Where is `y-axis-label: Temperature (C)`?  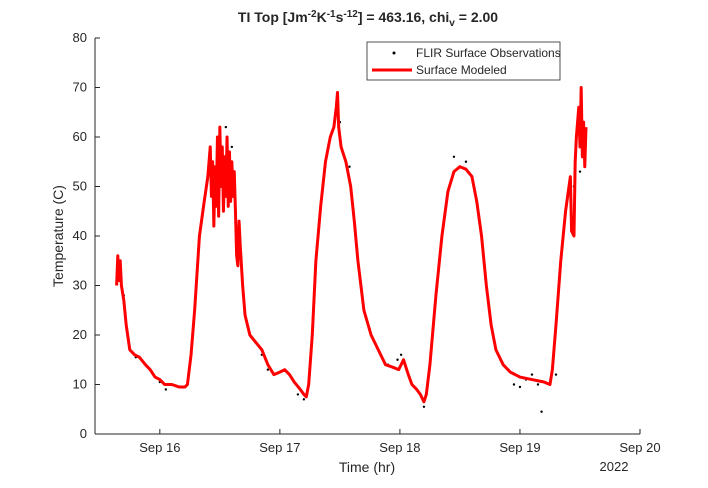 y-axis-label: Temperature (C) is located at coordinates (58, 236).